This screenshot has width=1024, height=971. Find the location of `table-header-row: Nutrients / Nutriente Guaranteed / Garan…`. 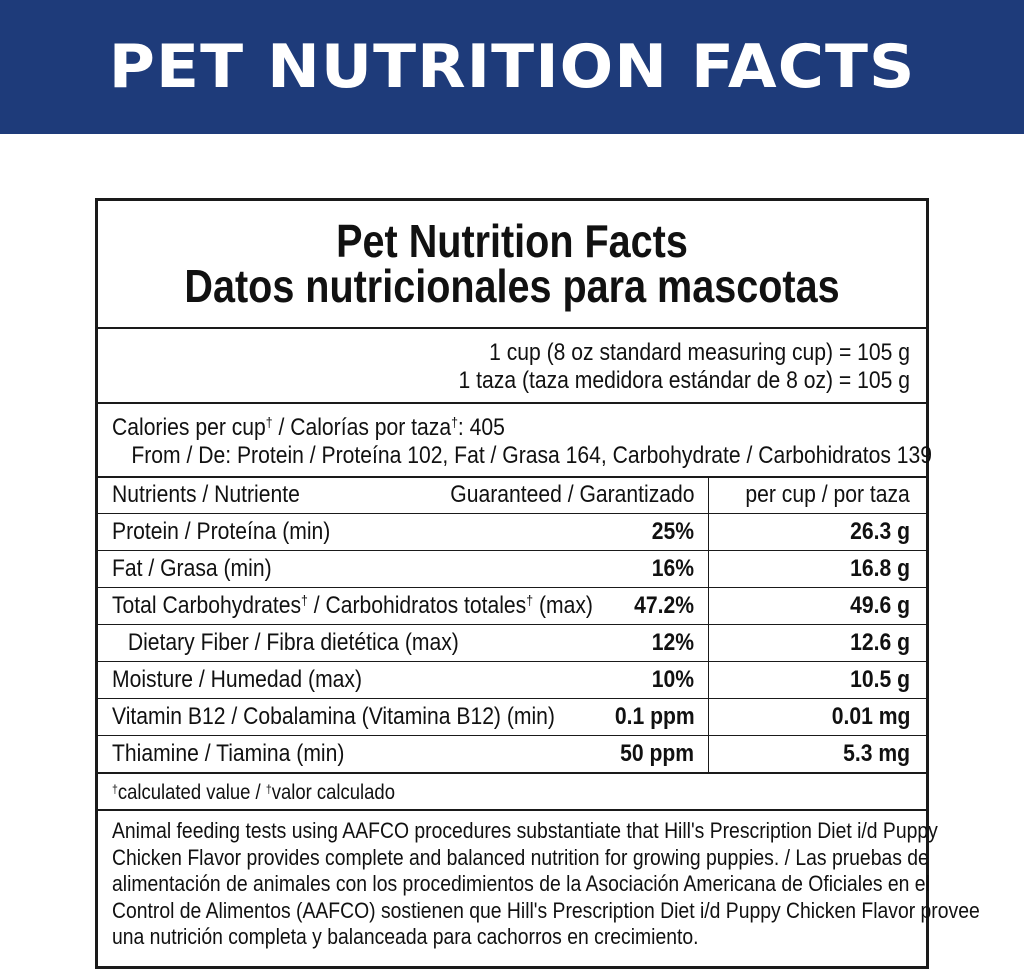

table-header-row: Nutrients / Nutriente Guaranteed / Garan… is located at coordinates (512, 496).